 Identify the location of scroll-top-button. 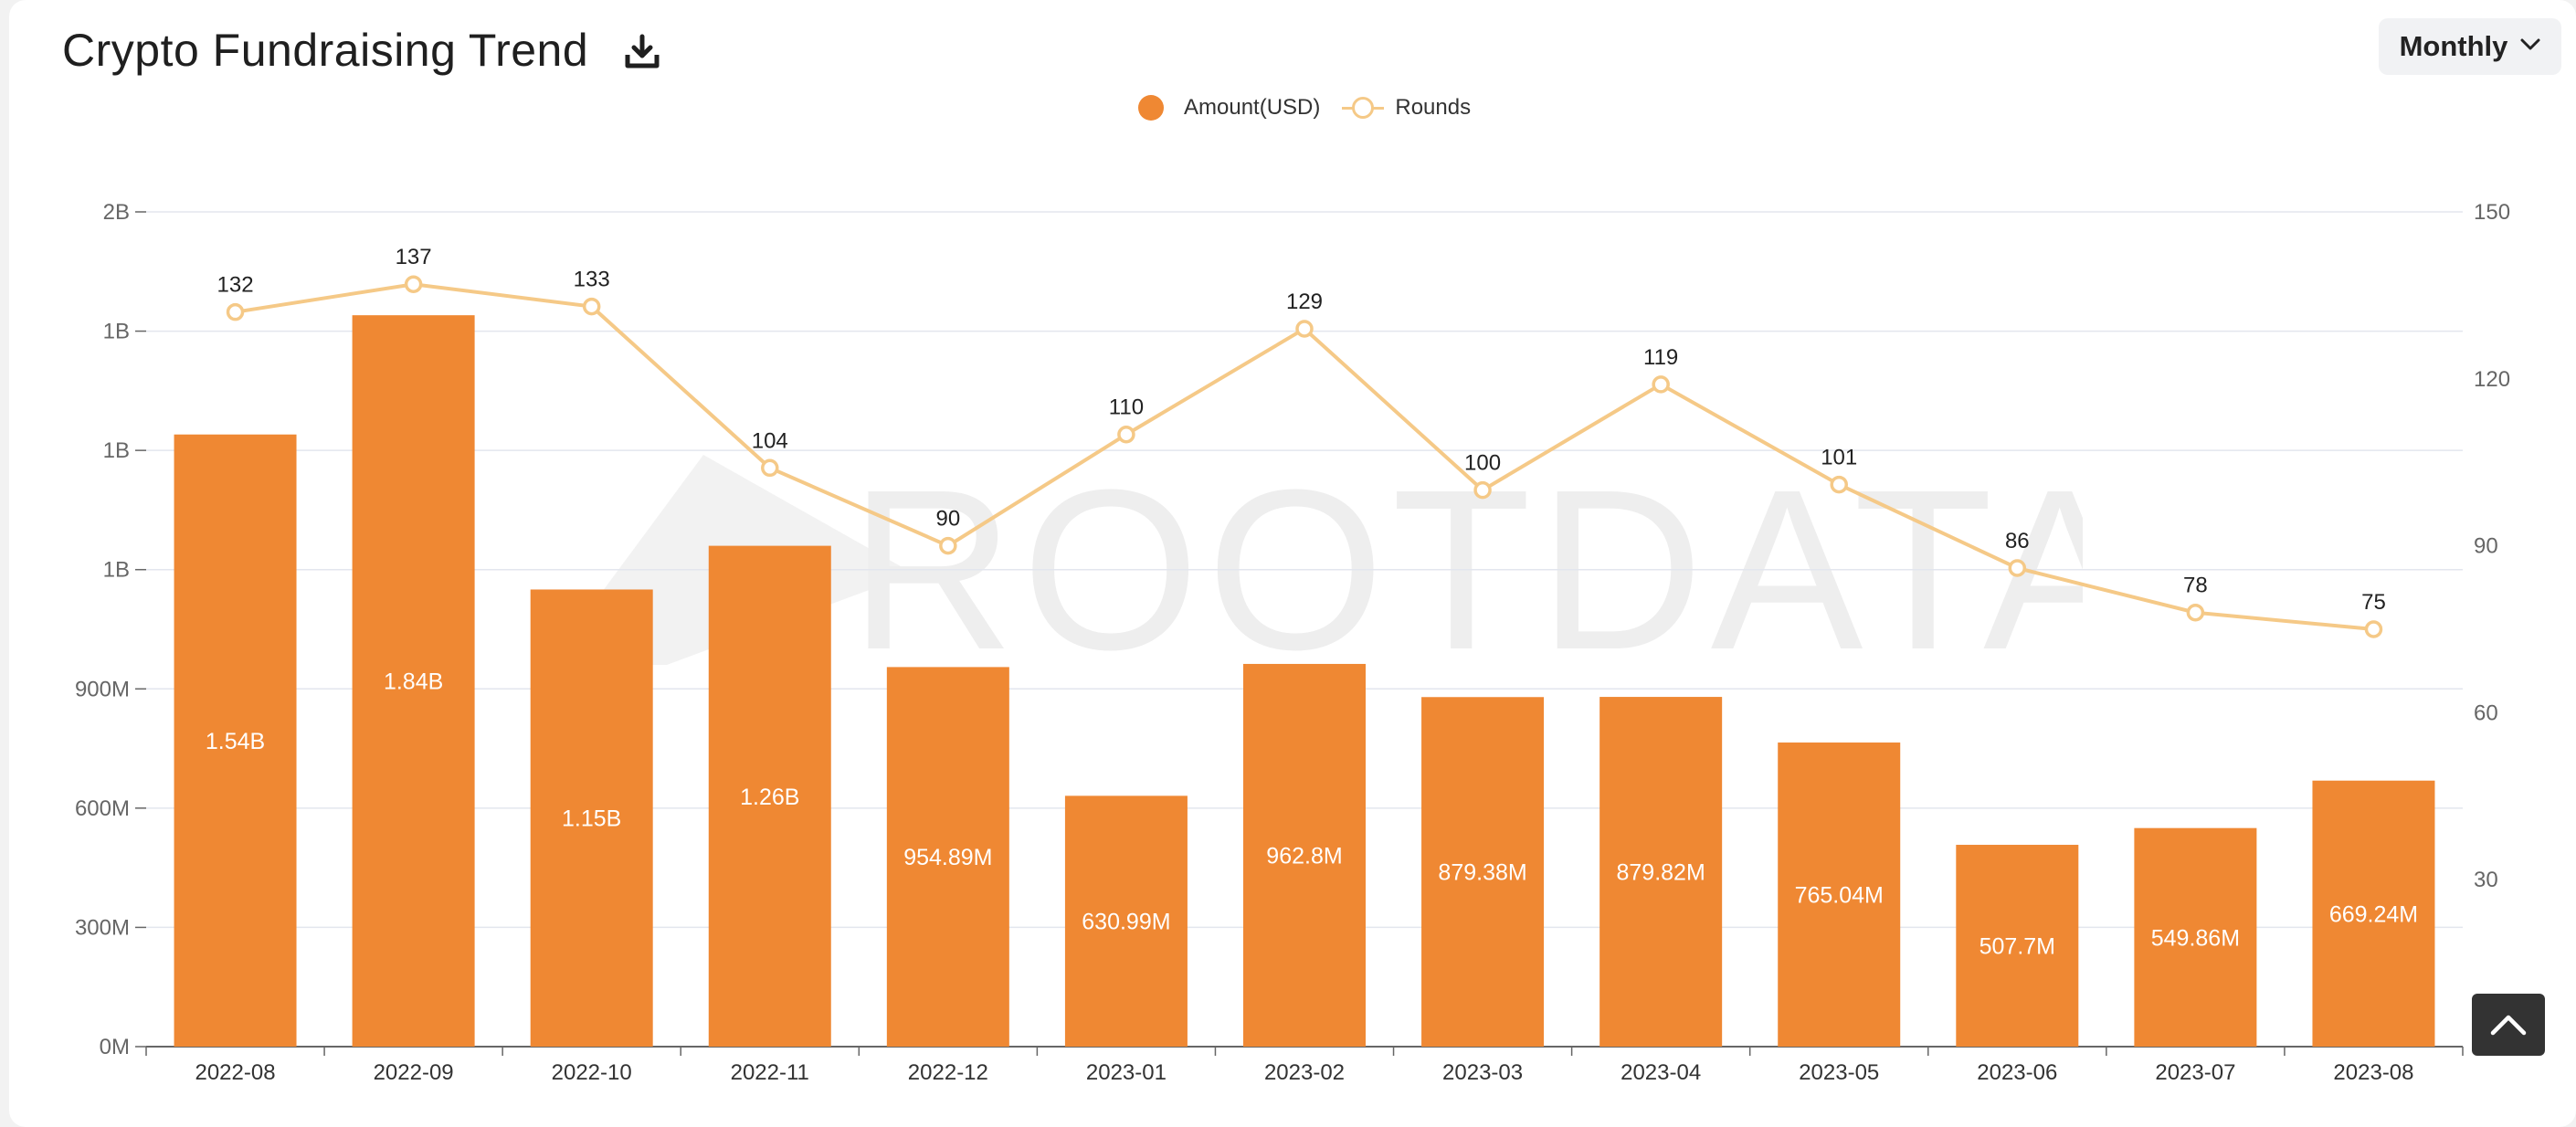
(2508, 1025).